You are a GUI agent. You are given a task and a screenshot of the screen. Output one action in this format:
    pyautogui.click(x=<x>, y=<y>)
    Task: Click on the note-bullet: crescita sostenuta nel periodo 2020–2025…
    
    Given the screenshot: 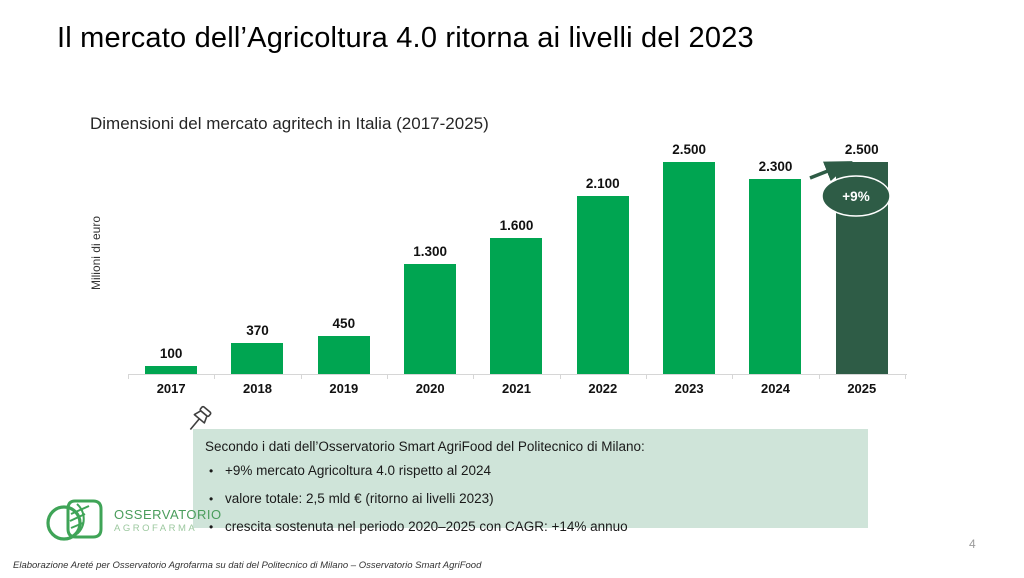 What is the action you would take?
    pyautogui.click(x=537, y=526)
    